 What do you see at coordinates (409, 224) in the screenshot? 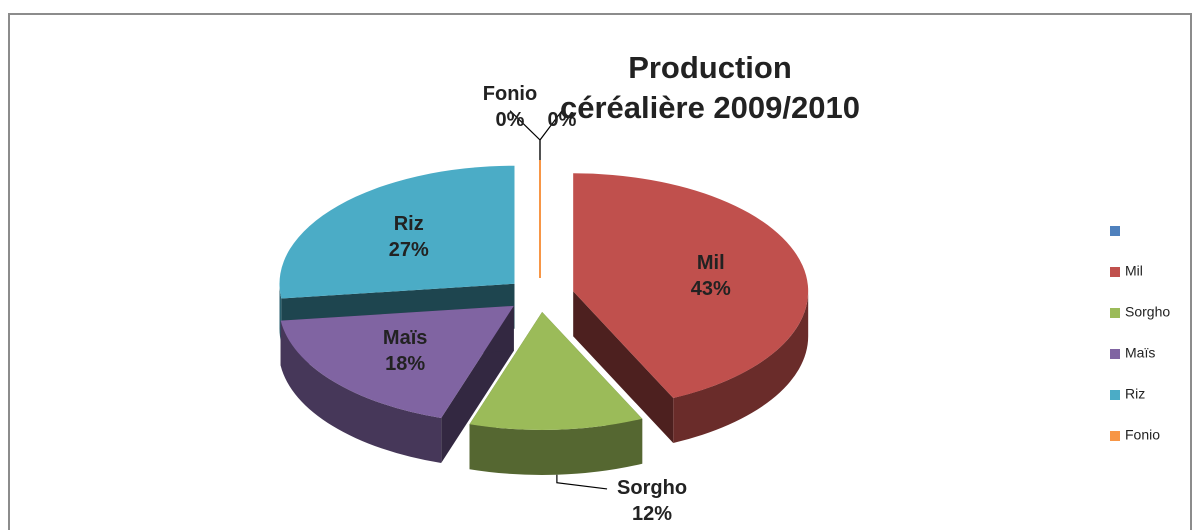
I see `data-label-name: Riz` at bounding box center [409, 224].